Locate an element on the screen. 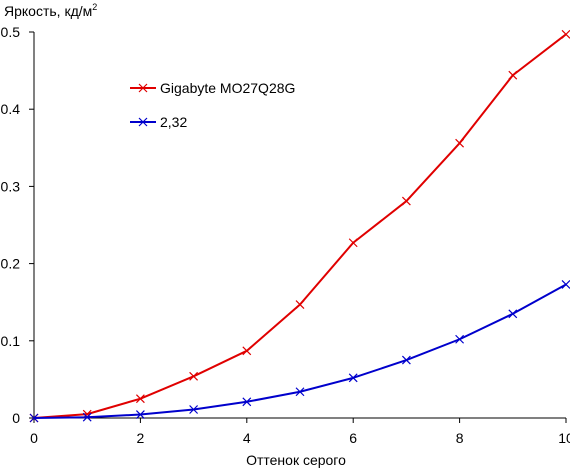 The image size is (570, 468). x-tick-label: 2 is located at coordinates (141, 438).